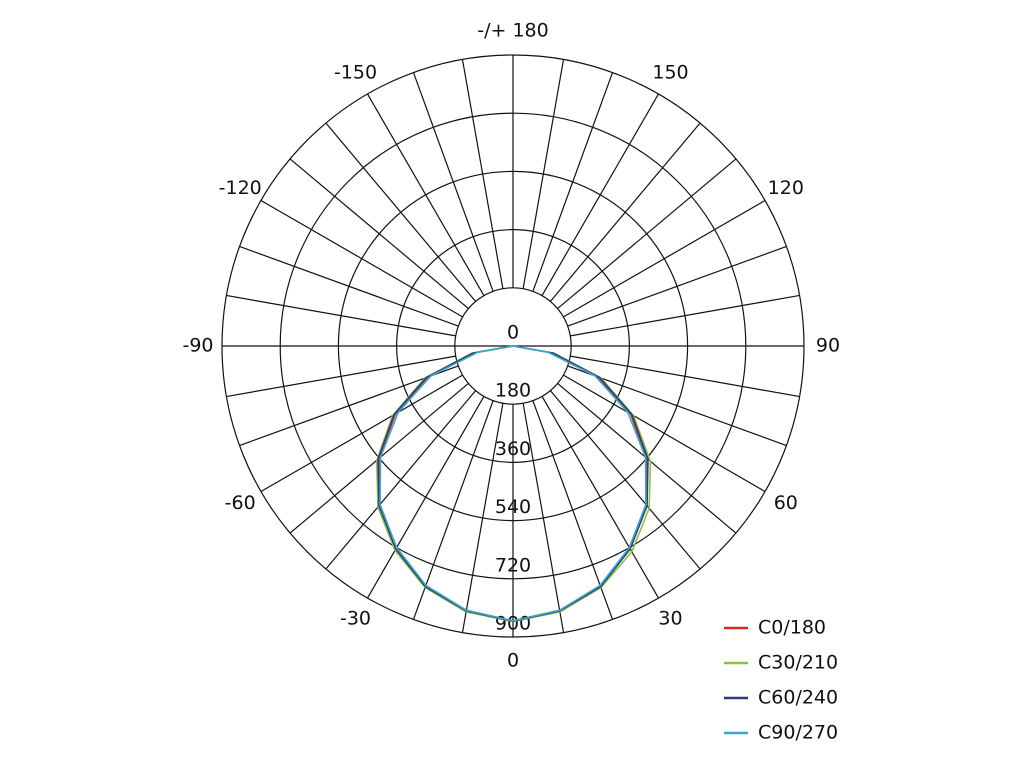 The height and width of the screenshot is (768, 1024). What do you see at coordinates (513, 449) in the screenshot?
I see `r-tick-label: 360` at bounding box center [513, 449].